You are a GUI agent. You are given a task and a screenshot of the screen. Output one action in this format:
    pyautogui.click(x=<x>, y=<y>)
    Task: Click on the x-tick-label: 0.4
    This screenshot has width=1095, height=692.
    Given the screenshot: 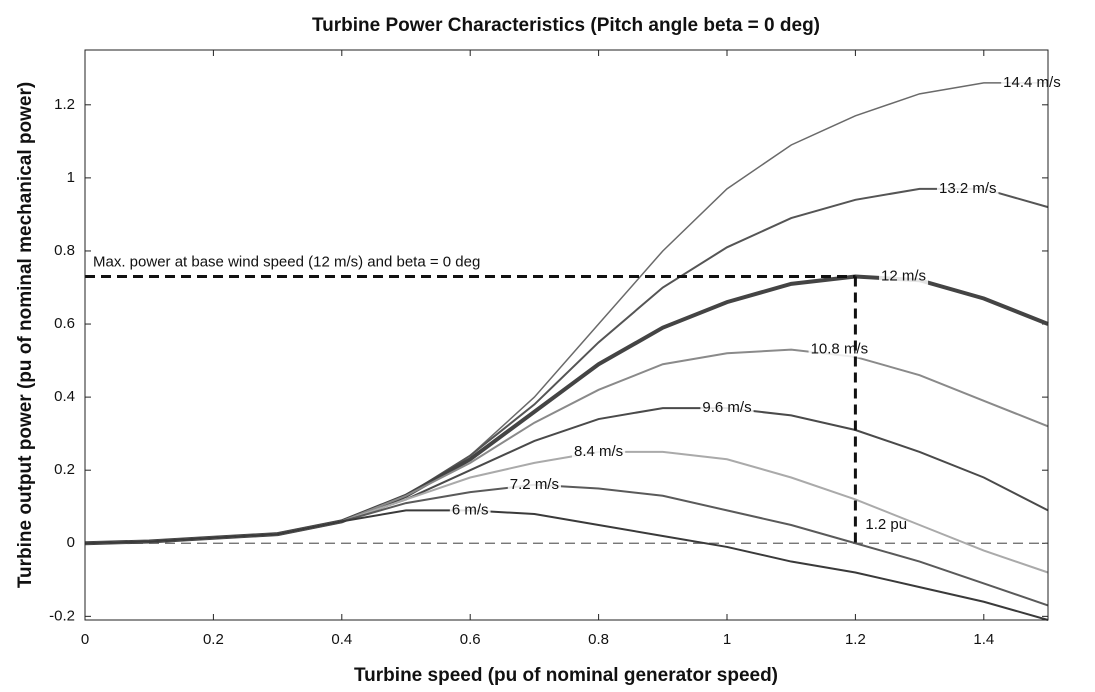 What is the action you would take?
    pyautogui.click(x=341, y=639)
    